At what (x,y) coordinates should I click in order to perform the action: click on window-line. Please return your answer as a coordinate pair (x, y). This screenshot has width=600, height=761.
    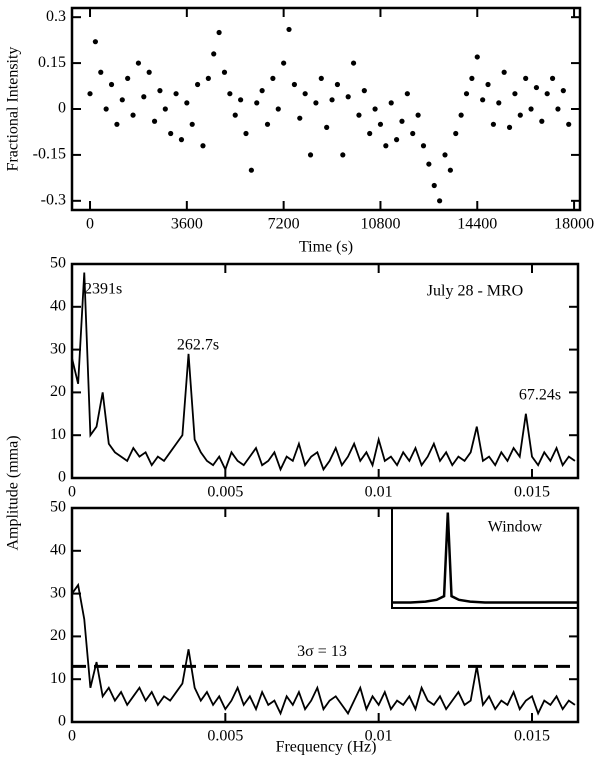
    Looking at the image, I should click on (485, 558).